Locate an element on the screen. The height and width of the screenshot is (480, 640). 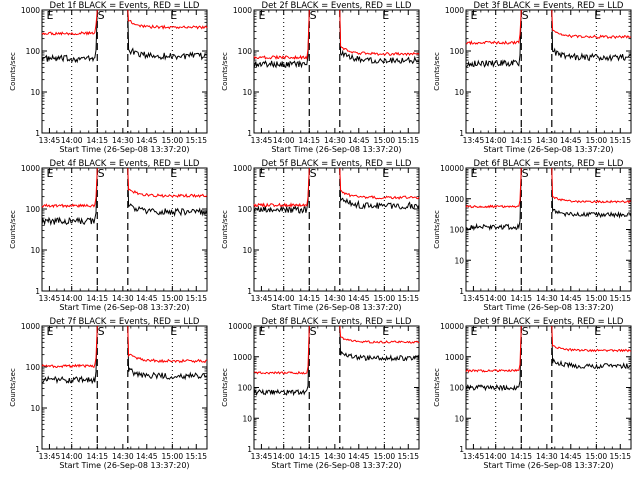
chart-title: Det 6f BLACK = Events, RED = LLD is located at coordinates (549, 164).